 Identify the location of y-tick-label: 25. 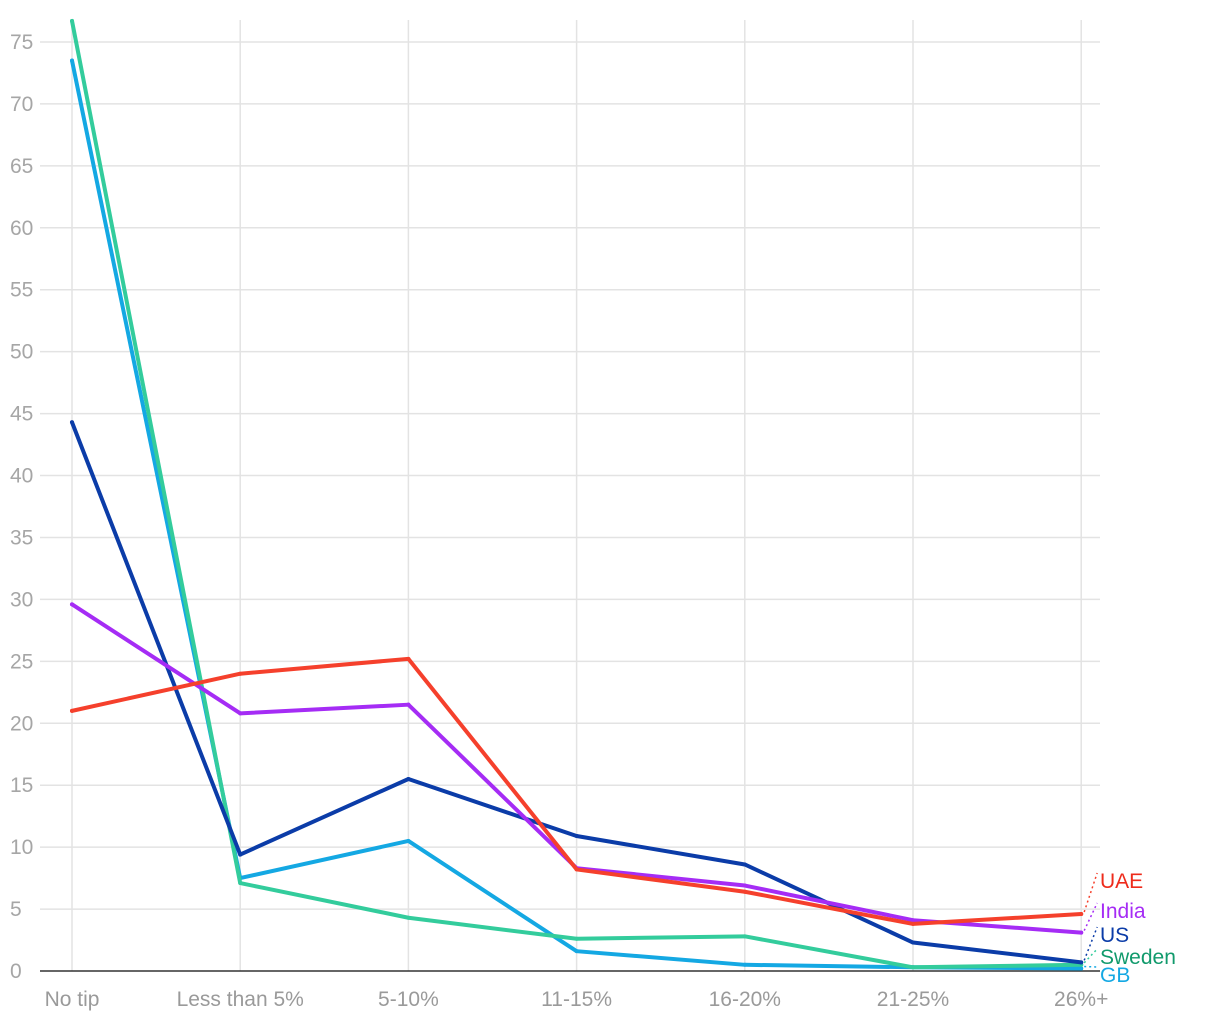
(21, 661).